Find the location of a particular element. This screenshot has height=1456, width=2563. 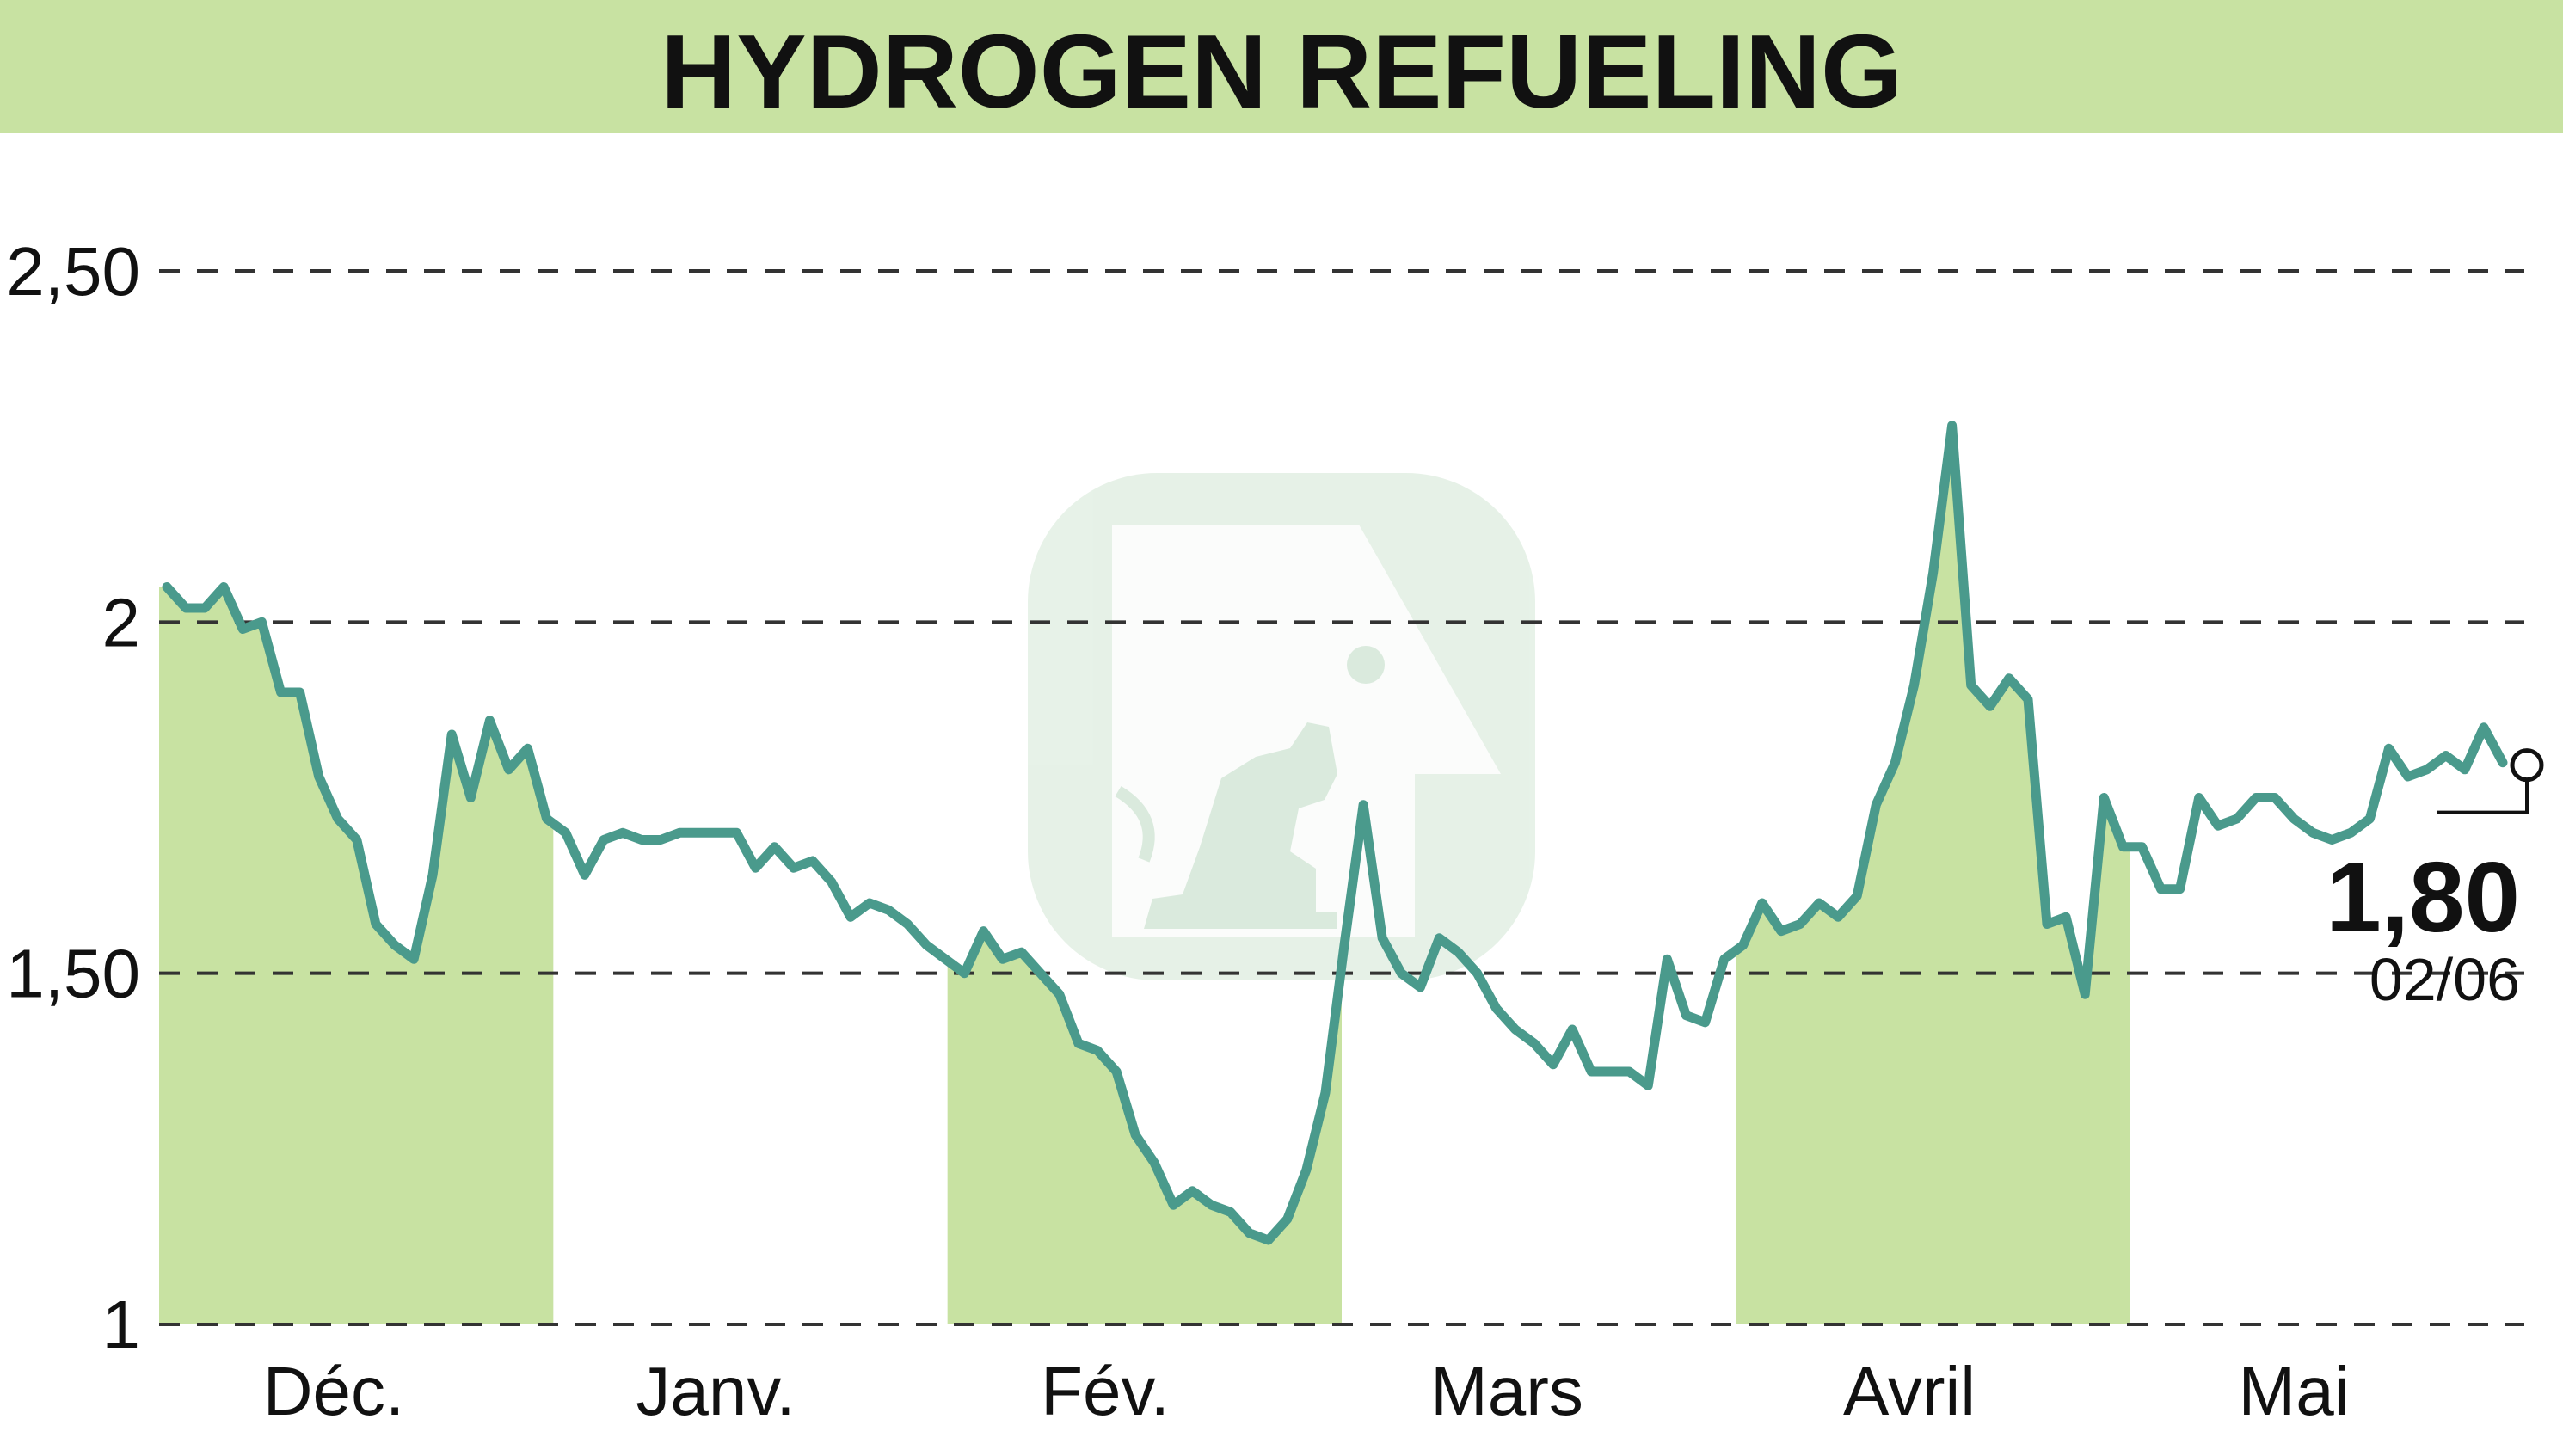

header-band is located at coordinates (1281, 67).